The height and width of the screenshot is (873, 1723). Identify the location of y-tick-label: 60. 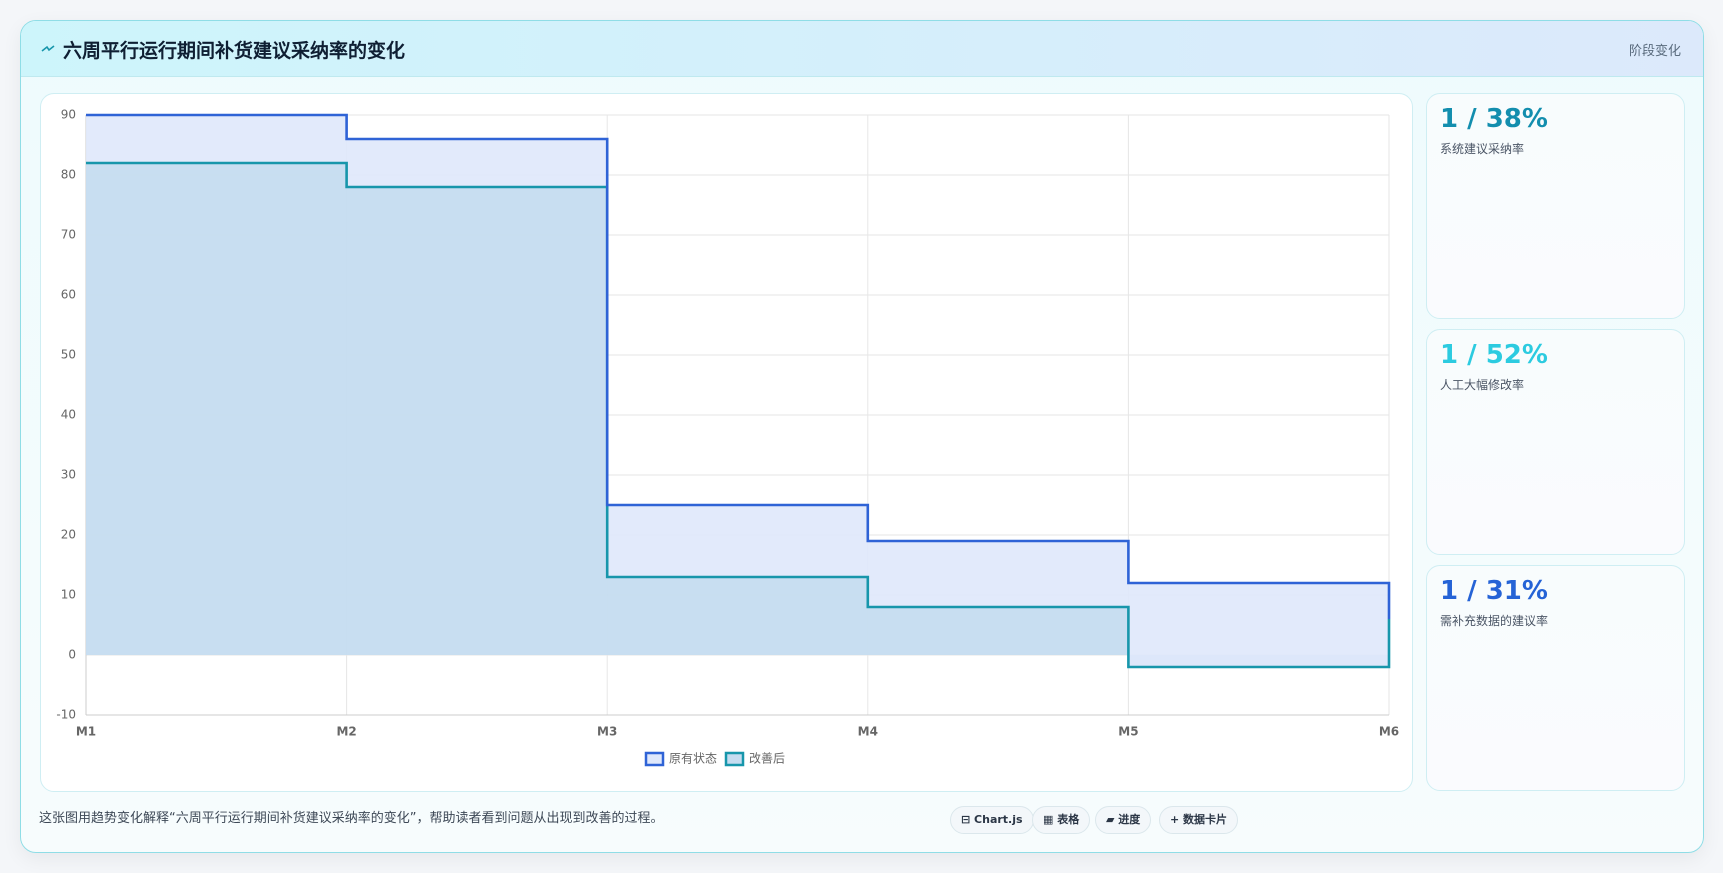
(68, 295).